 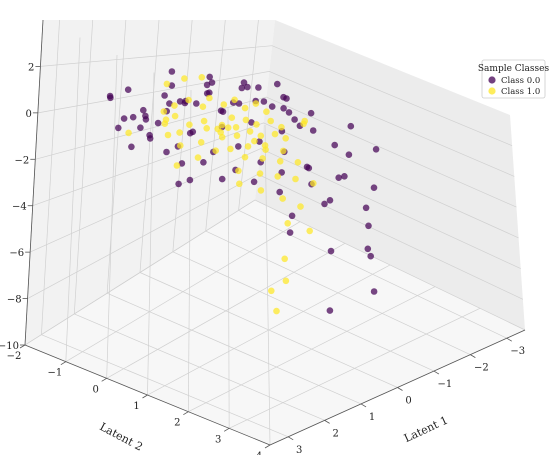 What do you see at coordinates (19, 207) in the screenshot?
I see `z-tick-label: −4` at bounding box center [19, 207].